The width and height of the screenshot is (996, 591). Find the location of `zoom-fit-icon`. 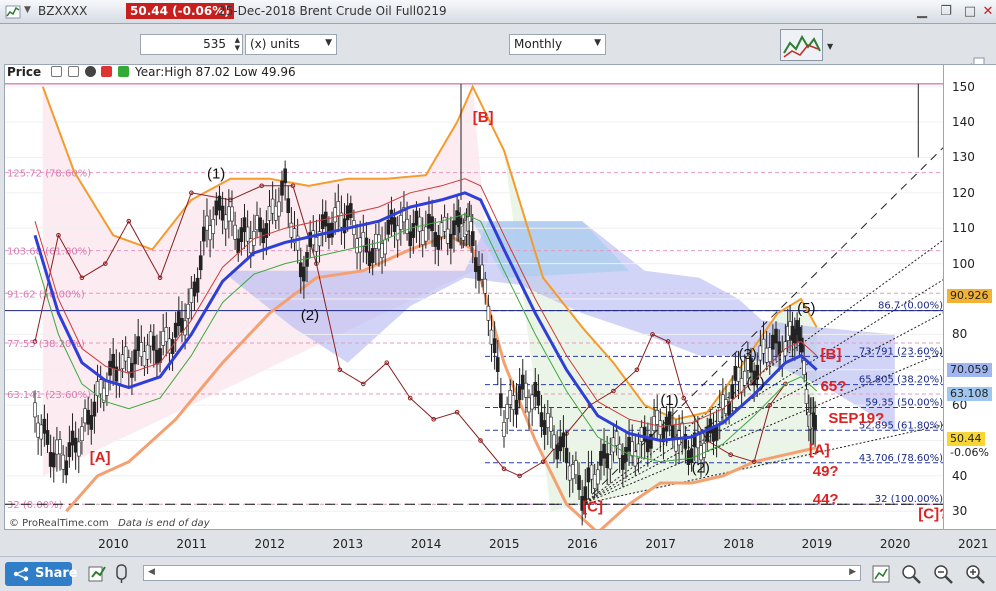

zoom-fit-icon is located at coordinates (911, 574).